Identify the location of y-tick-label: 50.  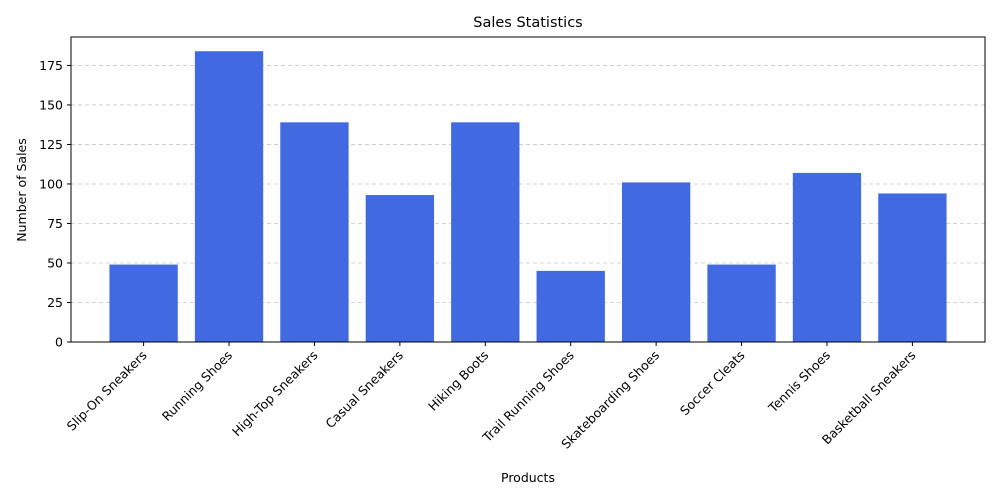
(55, 262).